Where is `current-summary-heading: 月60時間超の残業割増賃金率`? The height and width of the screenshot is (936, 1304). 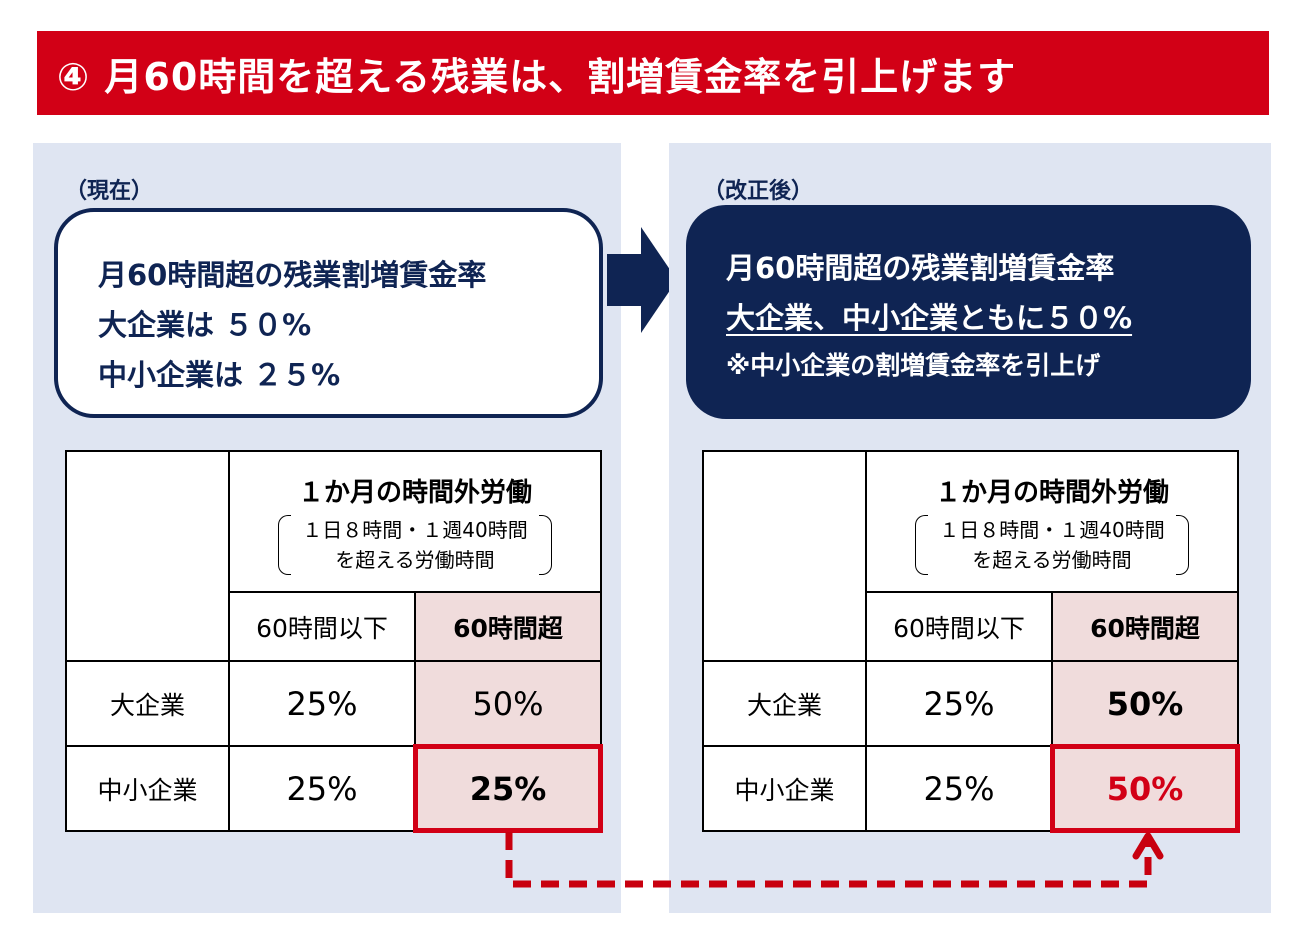 current-summary-heading: 月60時間超の残業割増賃金率 is located at coordinates (292, 275).